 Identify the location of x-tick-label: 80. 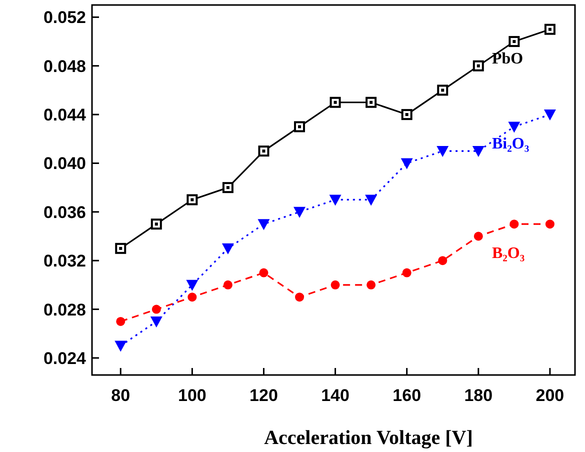
(120, 395).